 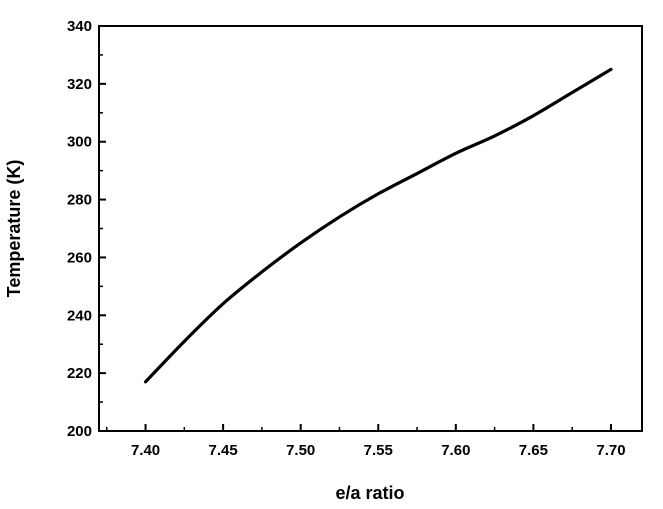 What do you see at coordinates (79, 315) in the screenshot?
I see `y-tick-label: 240` at bounding box center [79, 315].